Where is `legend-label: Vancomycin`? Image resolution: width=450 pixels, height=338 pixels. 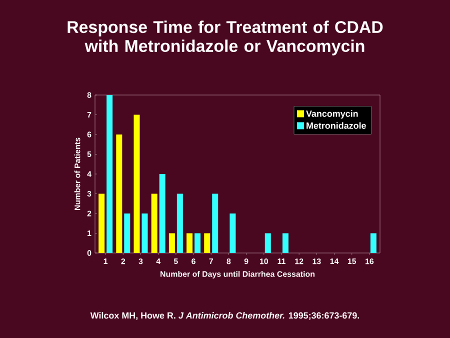
legend-label: Vancomycin is located at coordinates (332, 114).